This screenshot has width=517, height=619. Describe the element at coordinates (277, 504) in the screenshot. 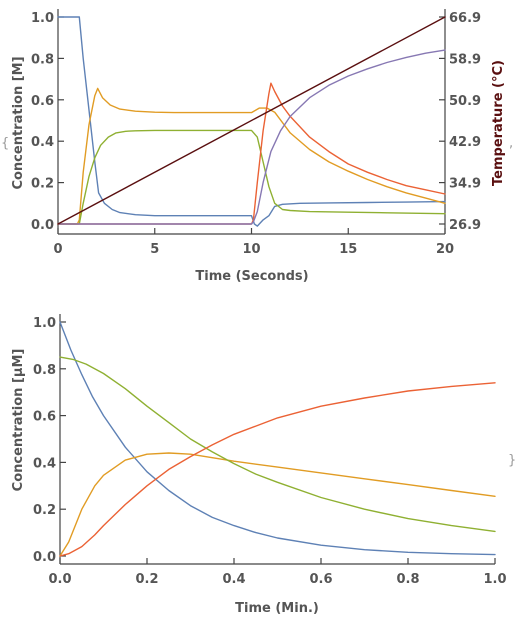

I see `chart2-series-orange-line` at that location.